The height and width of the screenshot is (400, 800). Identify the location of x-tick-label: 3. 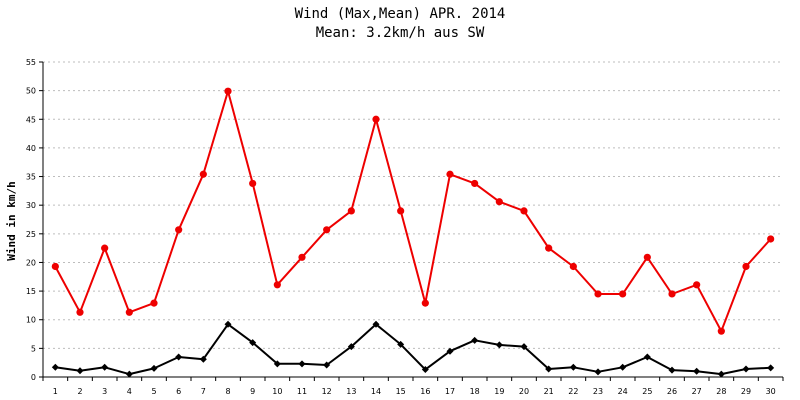
(104, 391).